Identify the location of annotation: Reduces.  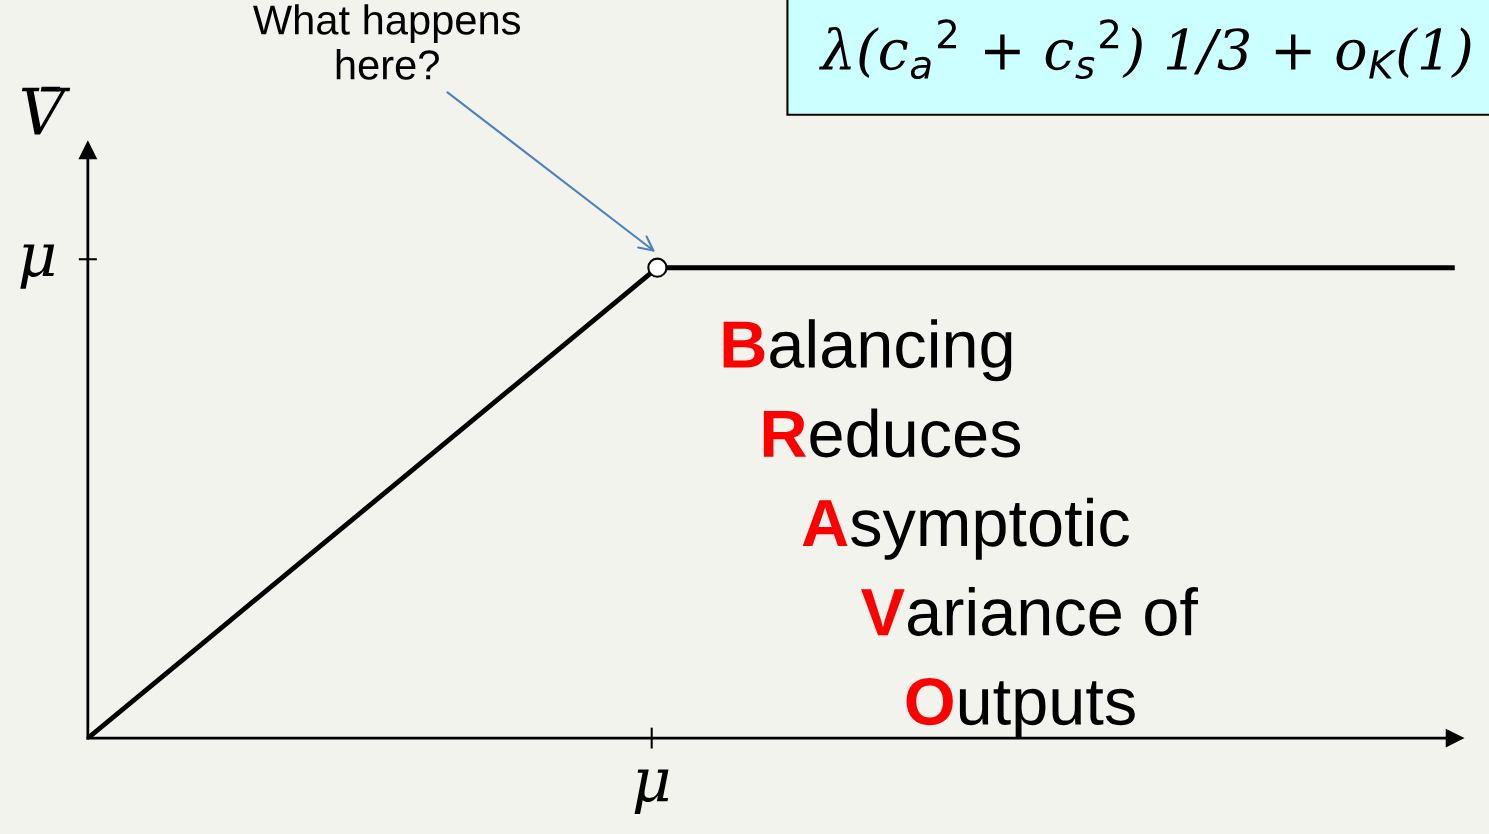
(892, 433).